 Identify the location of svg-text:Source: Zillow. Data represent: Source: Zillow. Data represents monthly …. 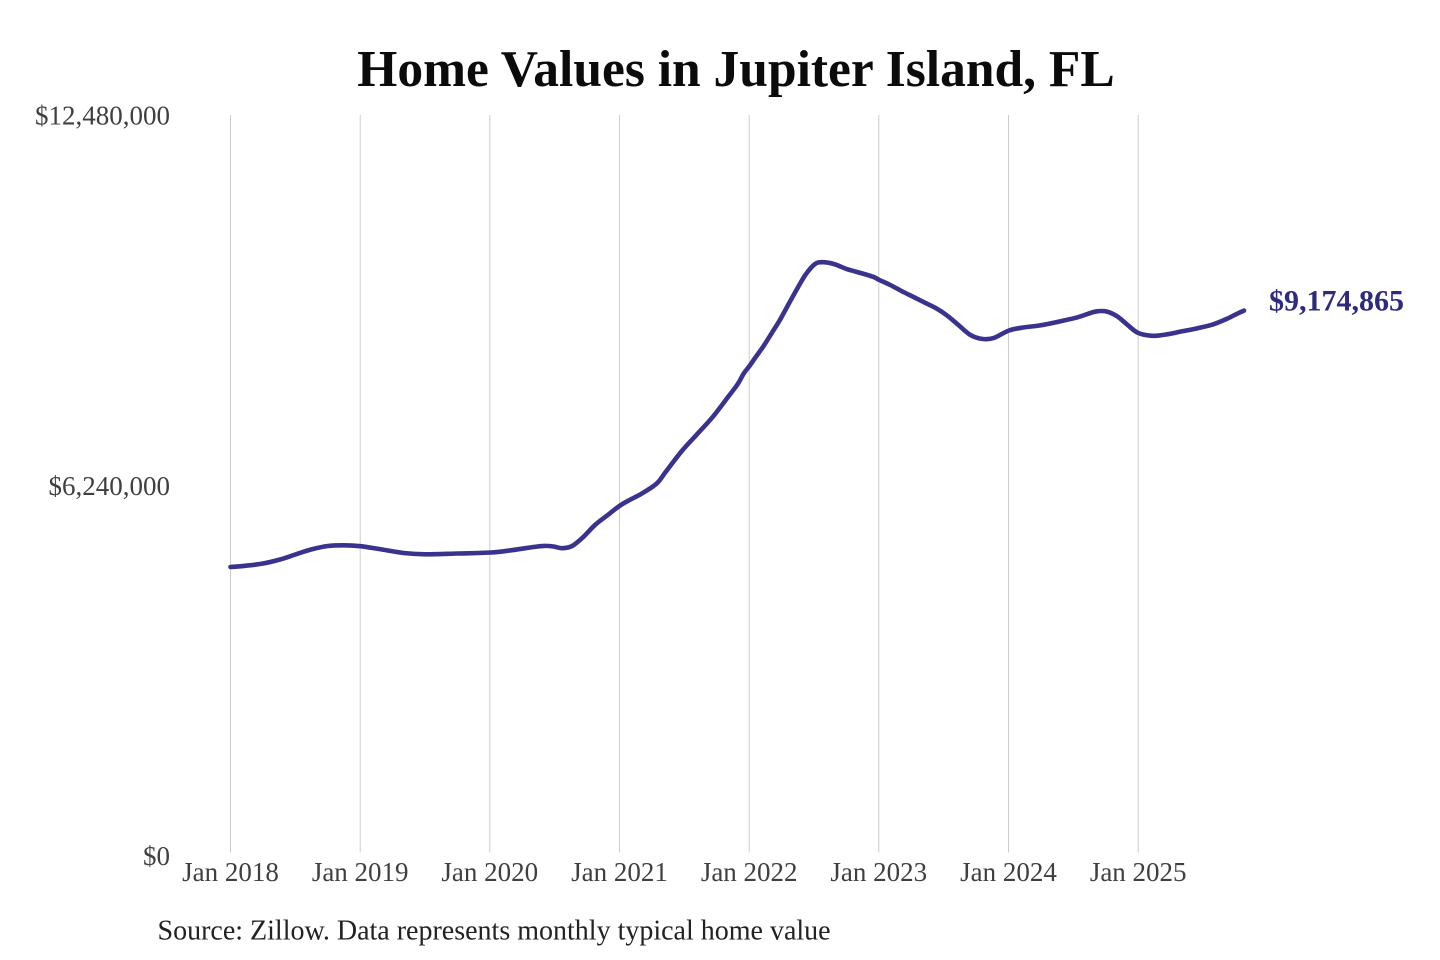
(494, 931).